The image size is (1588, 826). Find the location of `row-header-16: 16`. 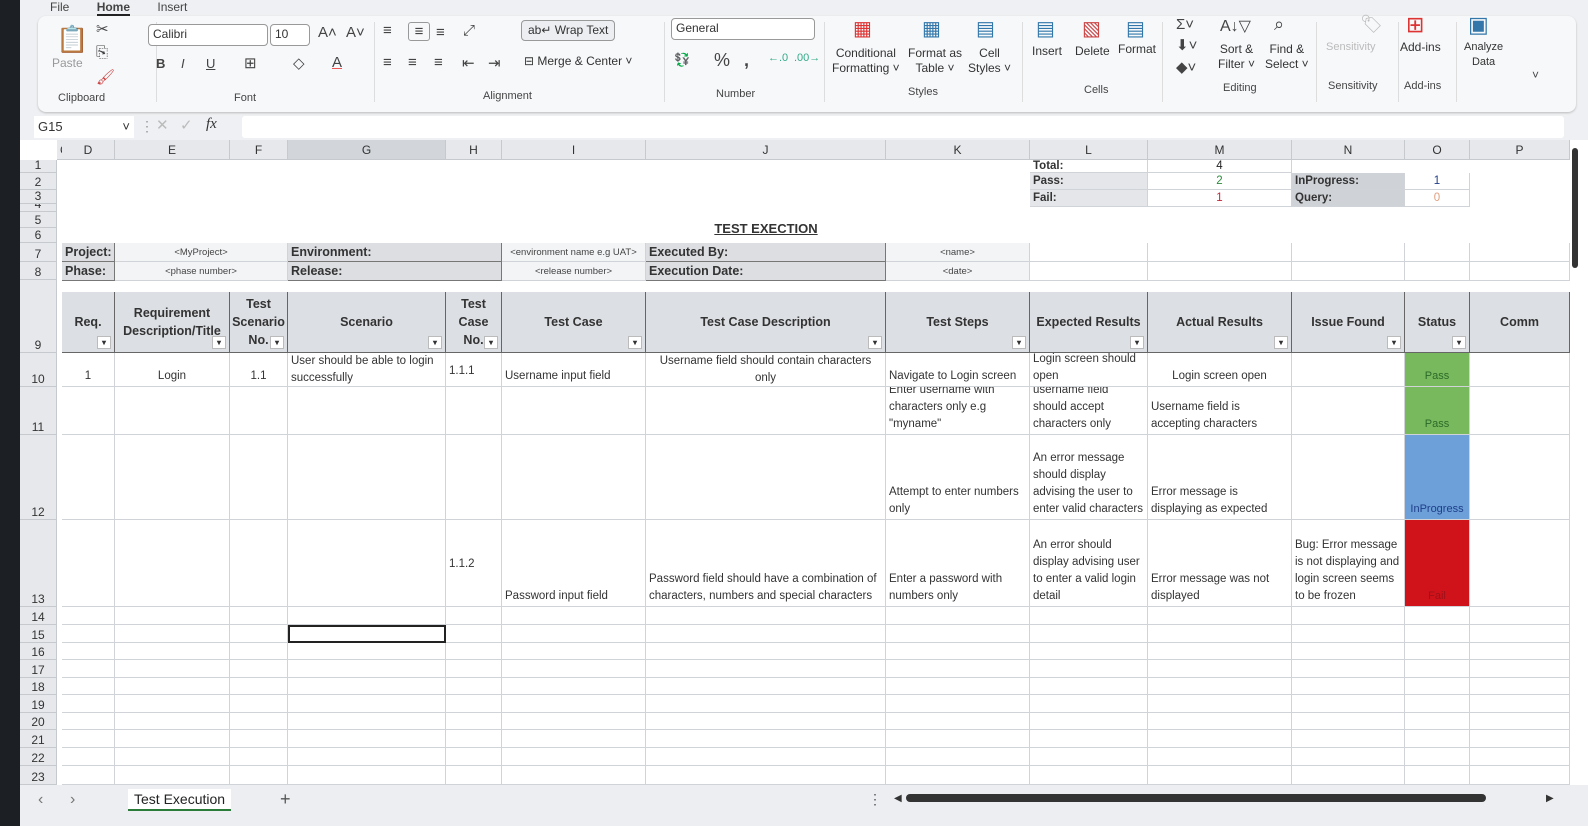

row-header-16: 16 is located at coordinates (38, 651).